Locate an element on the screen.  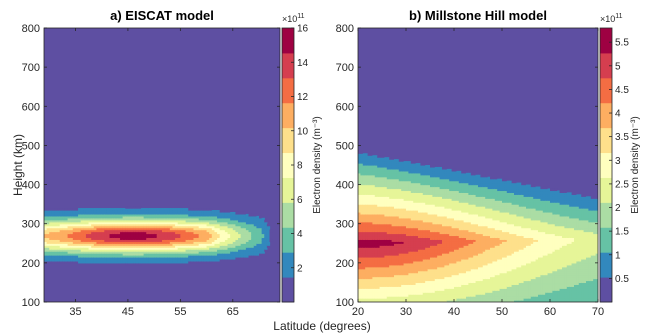
colorbar-tick-label: 16 is located at coordinates (303, 29).